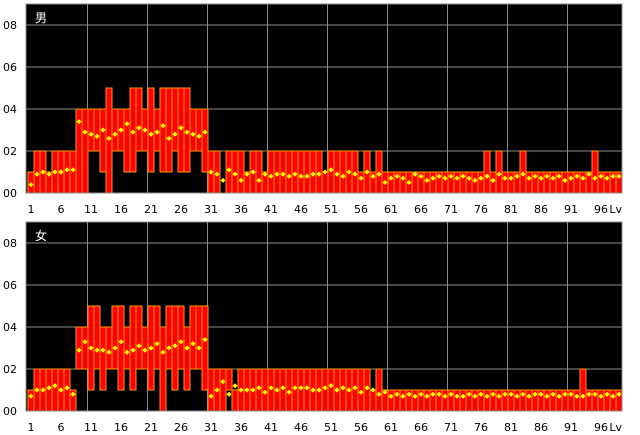  I want to click on x-tick-label: 71, so click(451, 427).